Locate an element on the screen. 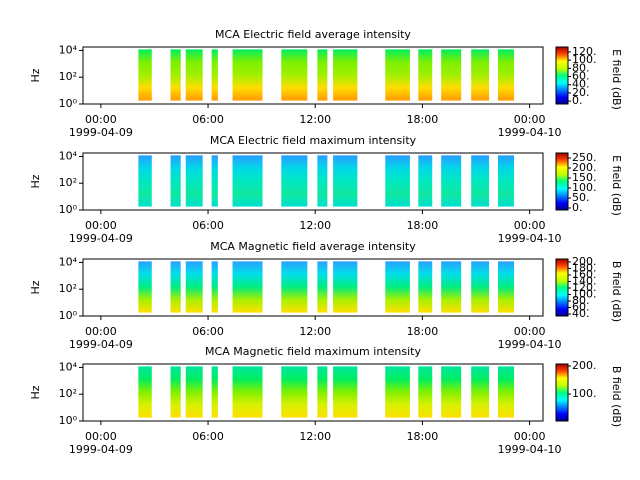 The image size is (640, 480). colorbar-label: B field (dB) is located at coordinates (616, 291).